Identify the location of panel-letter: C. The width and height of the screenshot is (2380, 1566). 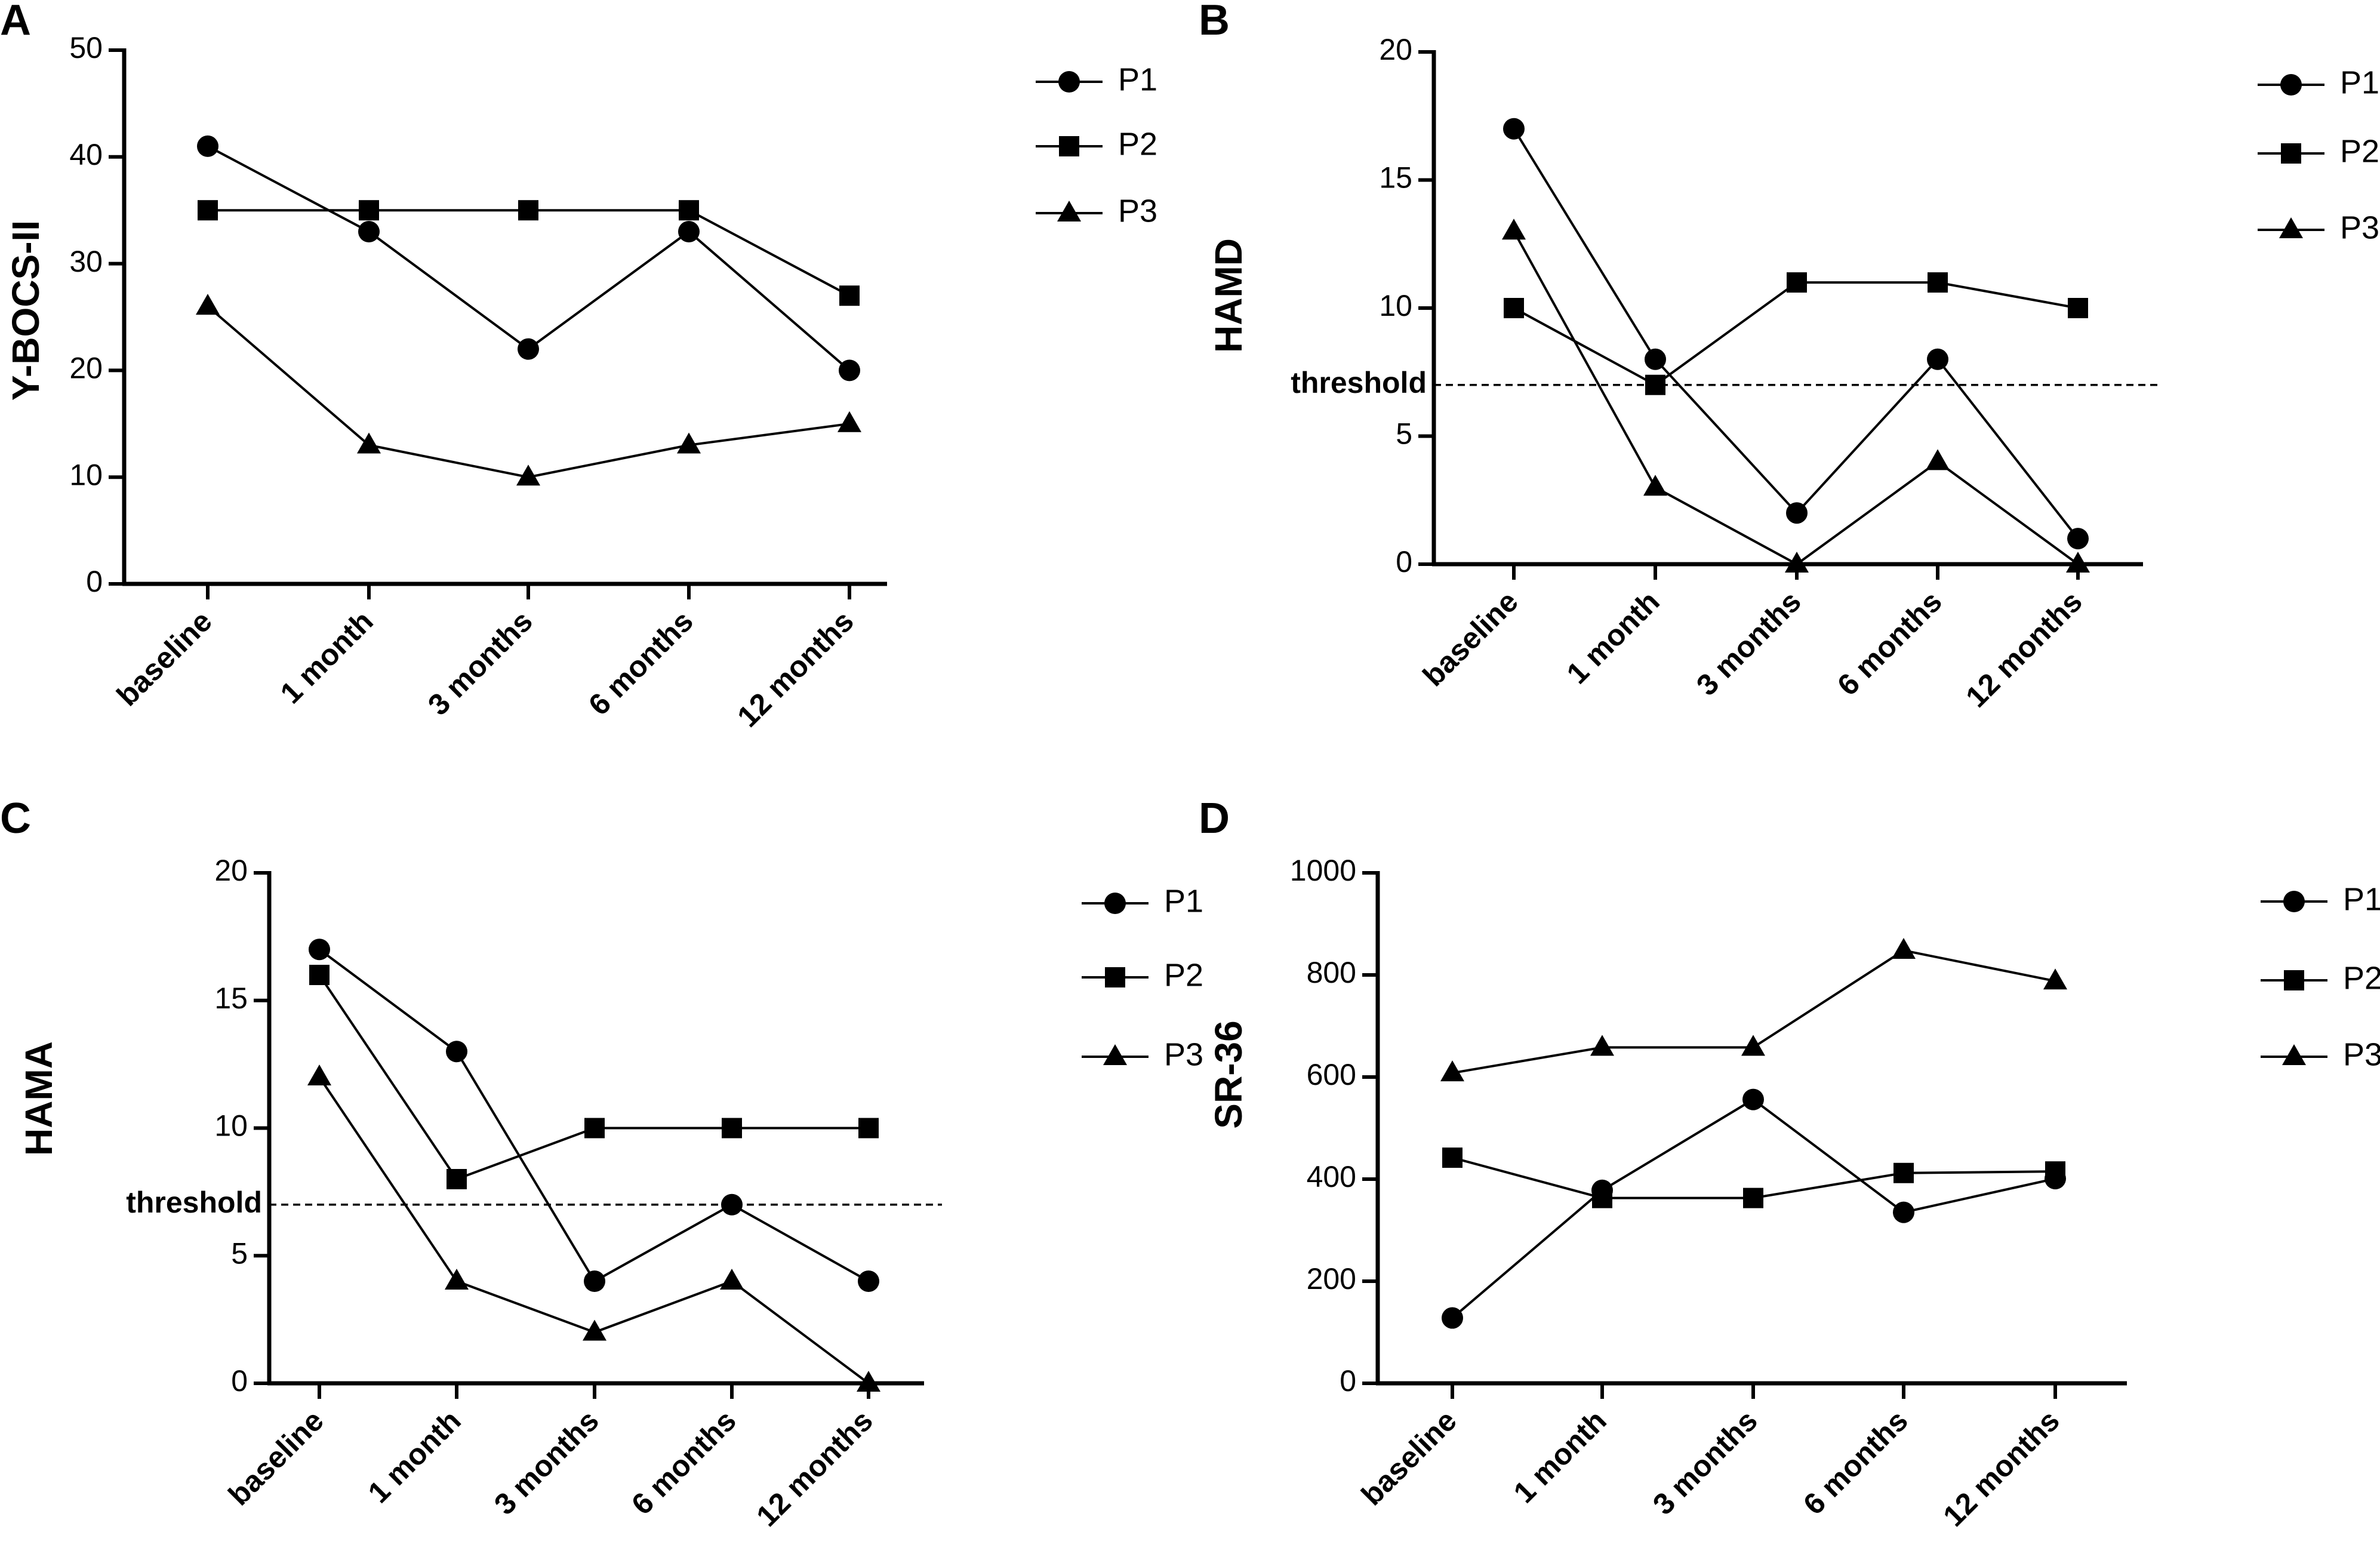
(15, 818).